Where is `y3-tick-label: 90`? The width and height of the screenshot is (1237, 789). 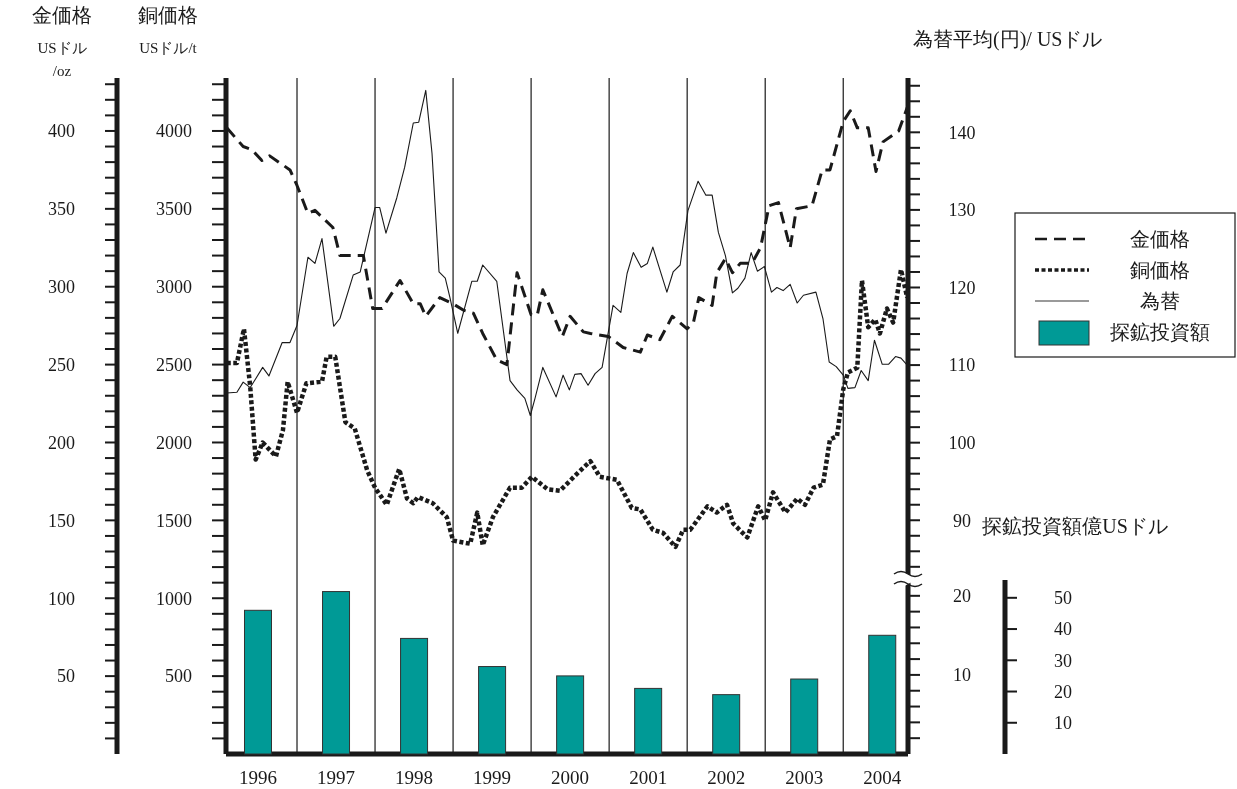
y3-tick-label: 90 is located at coordinates (962, 520).